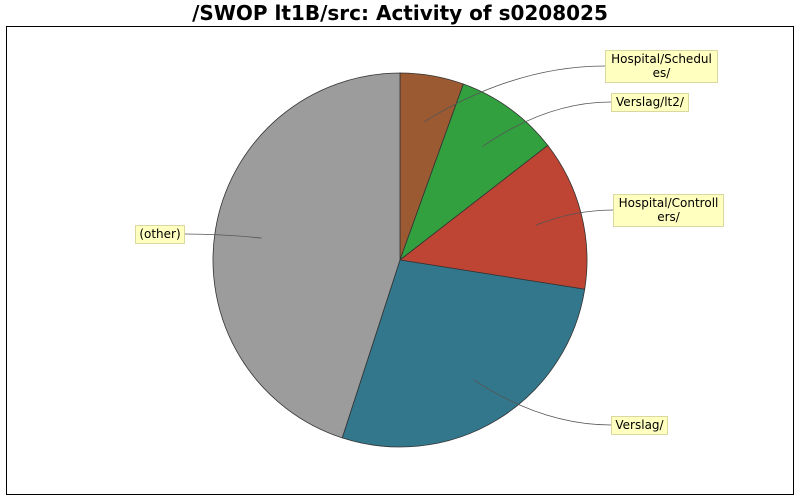 The image size is (800, 500). What do you see at coordinates (669, 217) in the screenshot?
I see `slice-label: ers/` at bounding box center [669, 217].